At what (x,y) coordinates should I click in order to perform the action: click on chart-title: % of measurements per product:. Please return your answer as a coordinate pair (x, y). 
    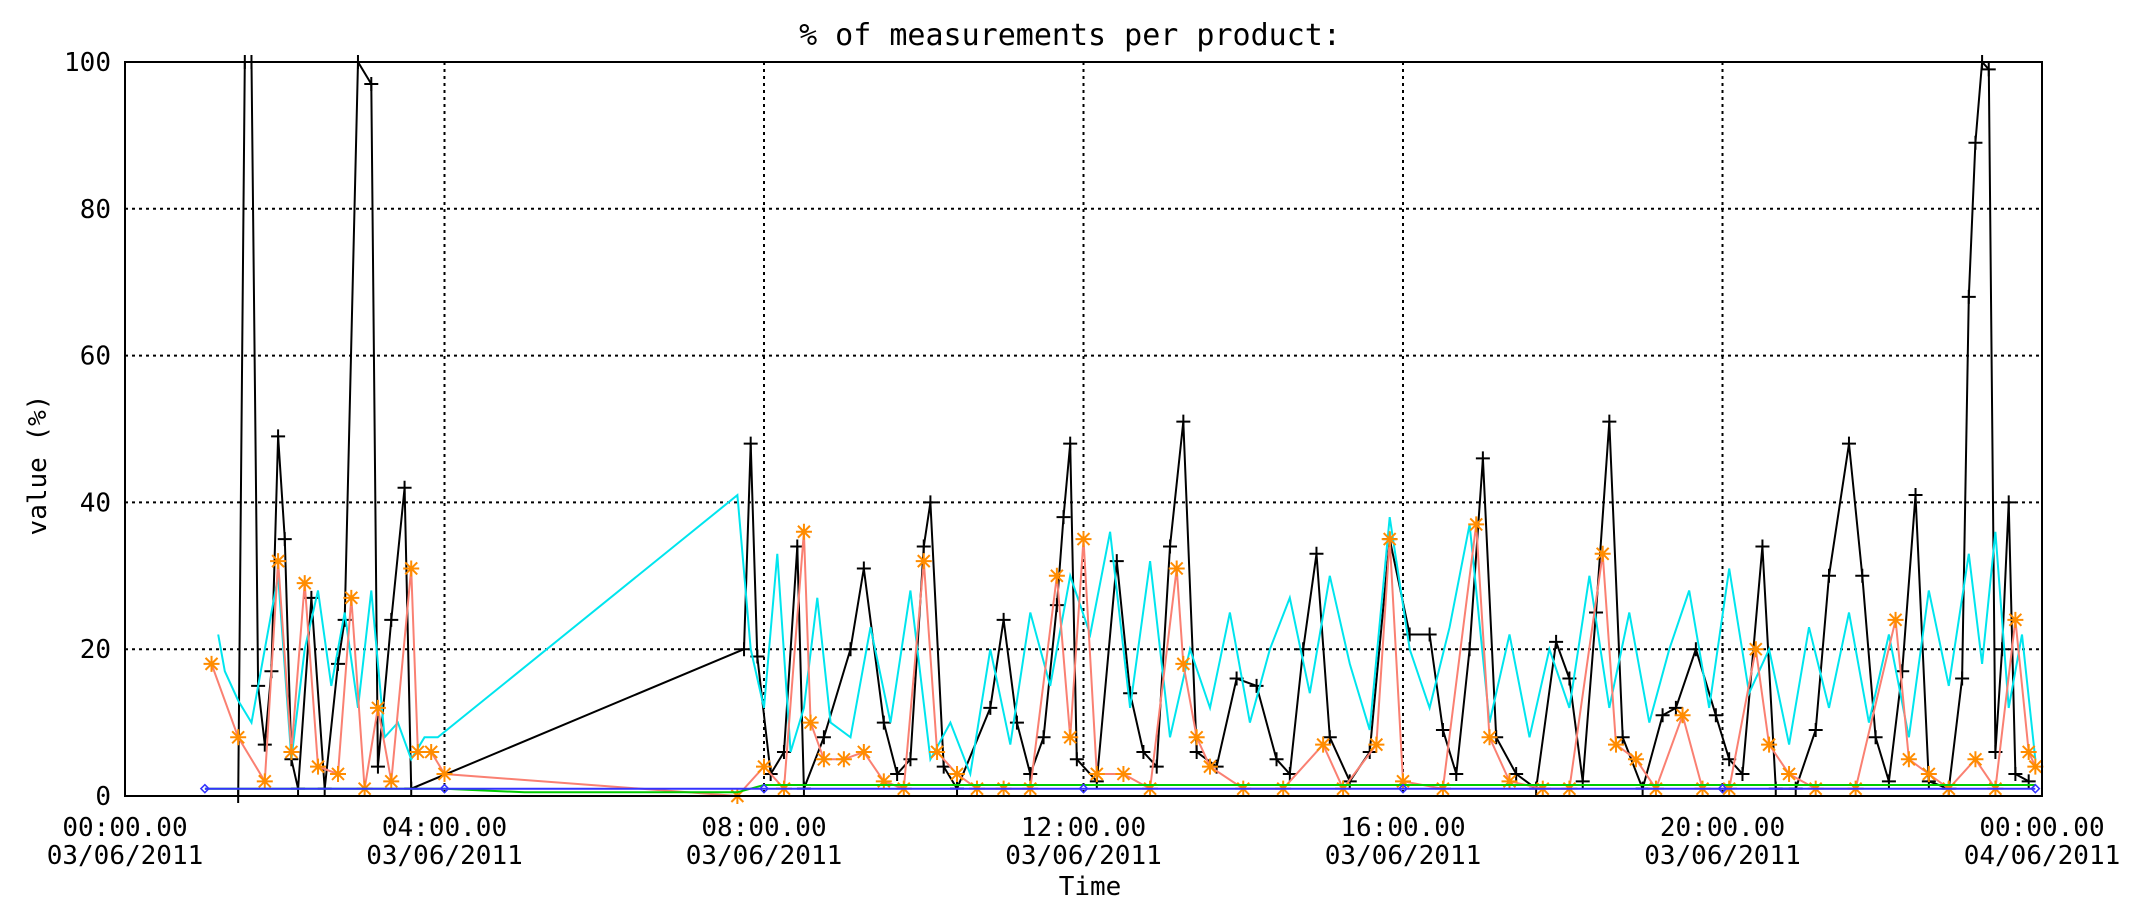
    Looking at the image, I should click on (1070, 35).